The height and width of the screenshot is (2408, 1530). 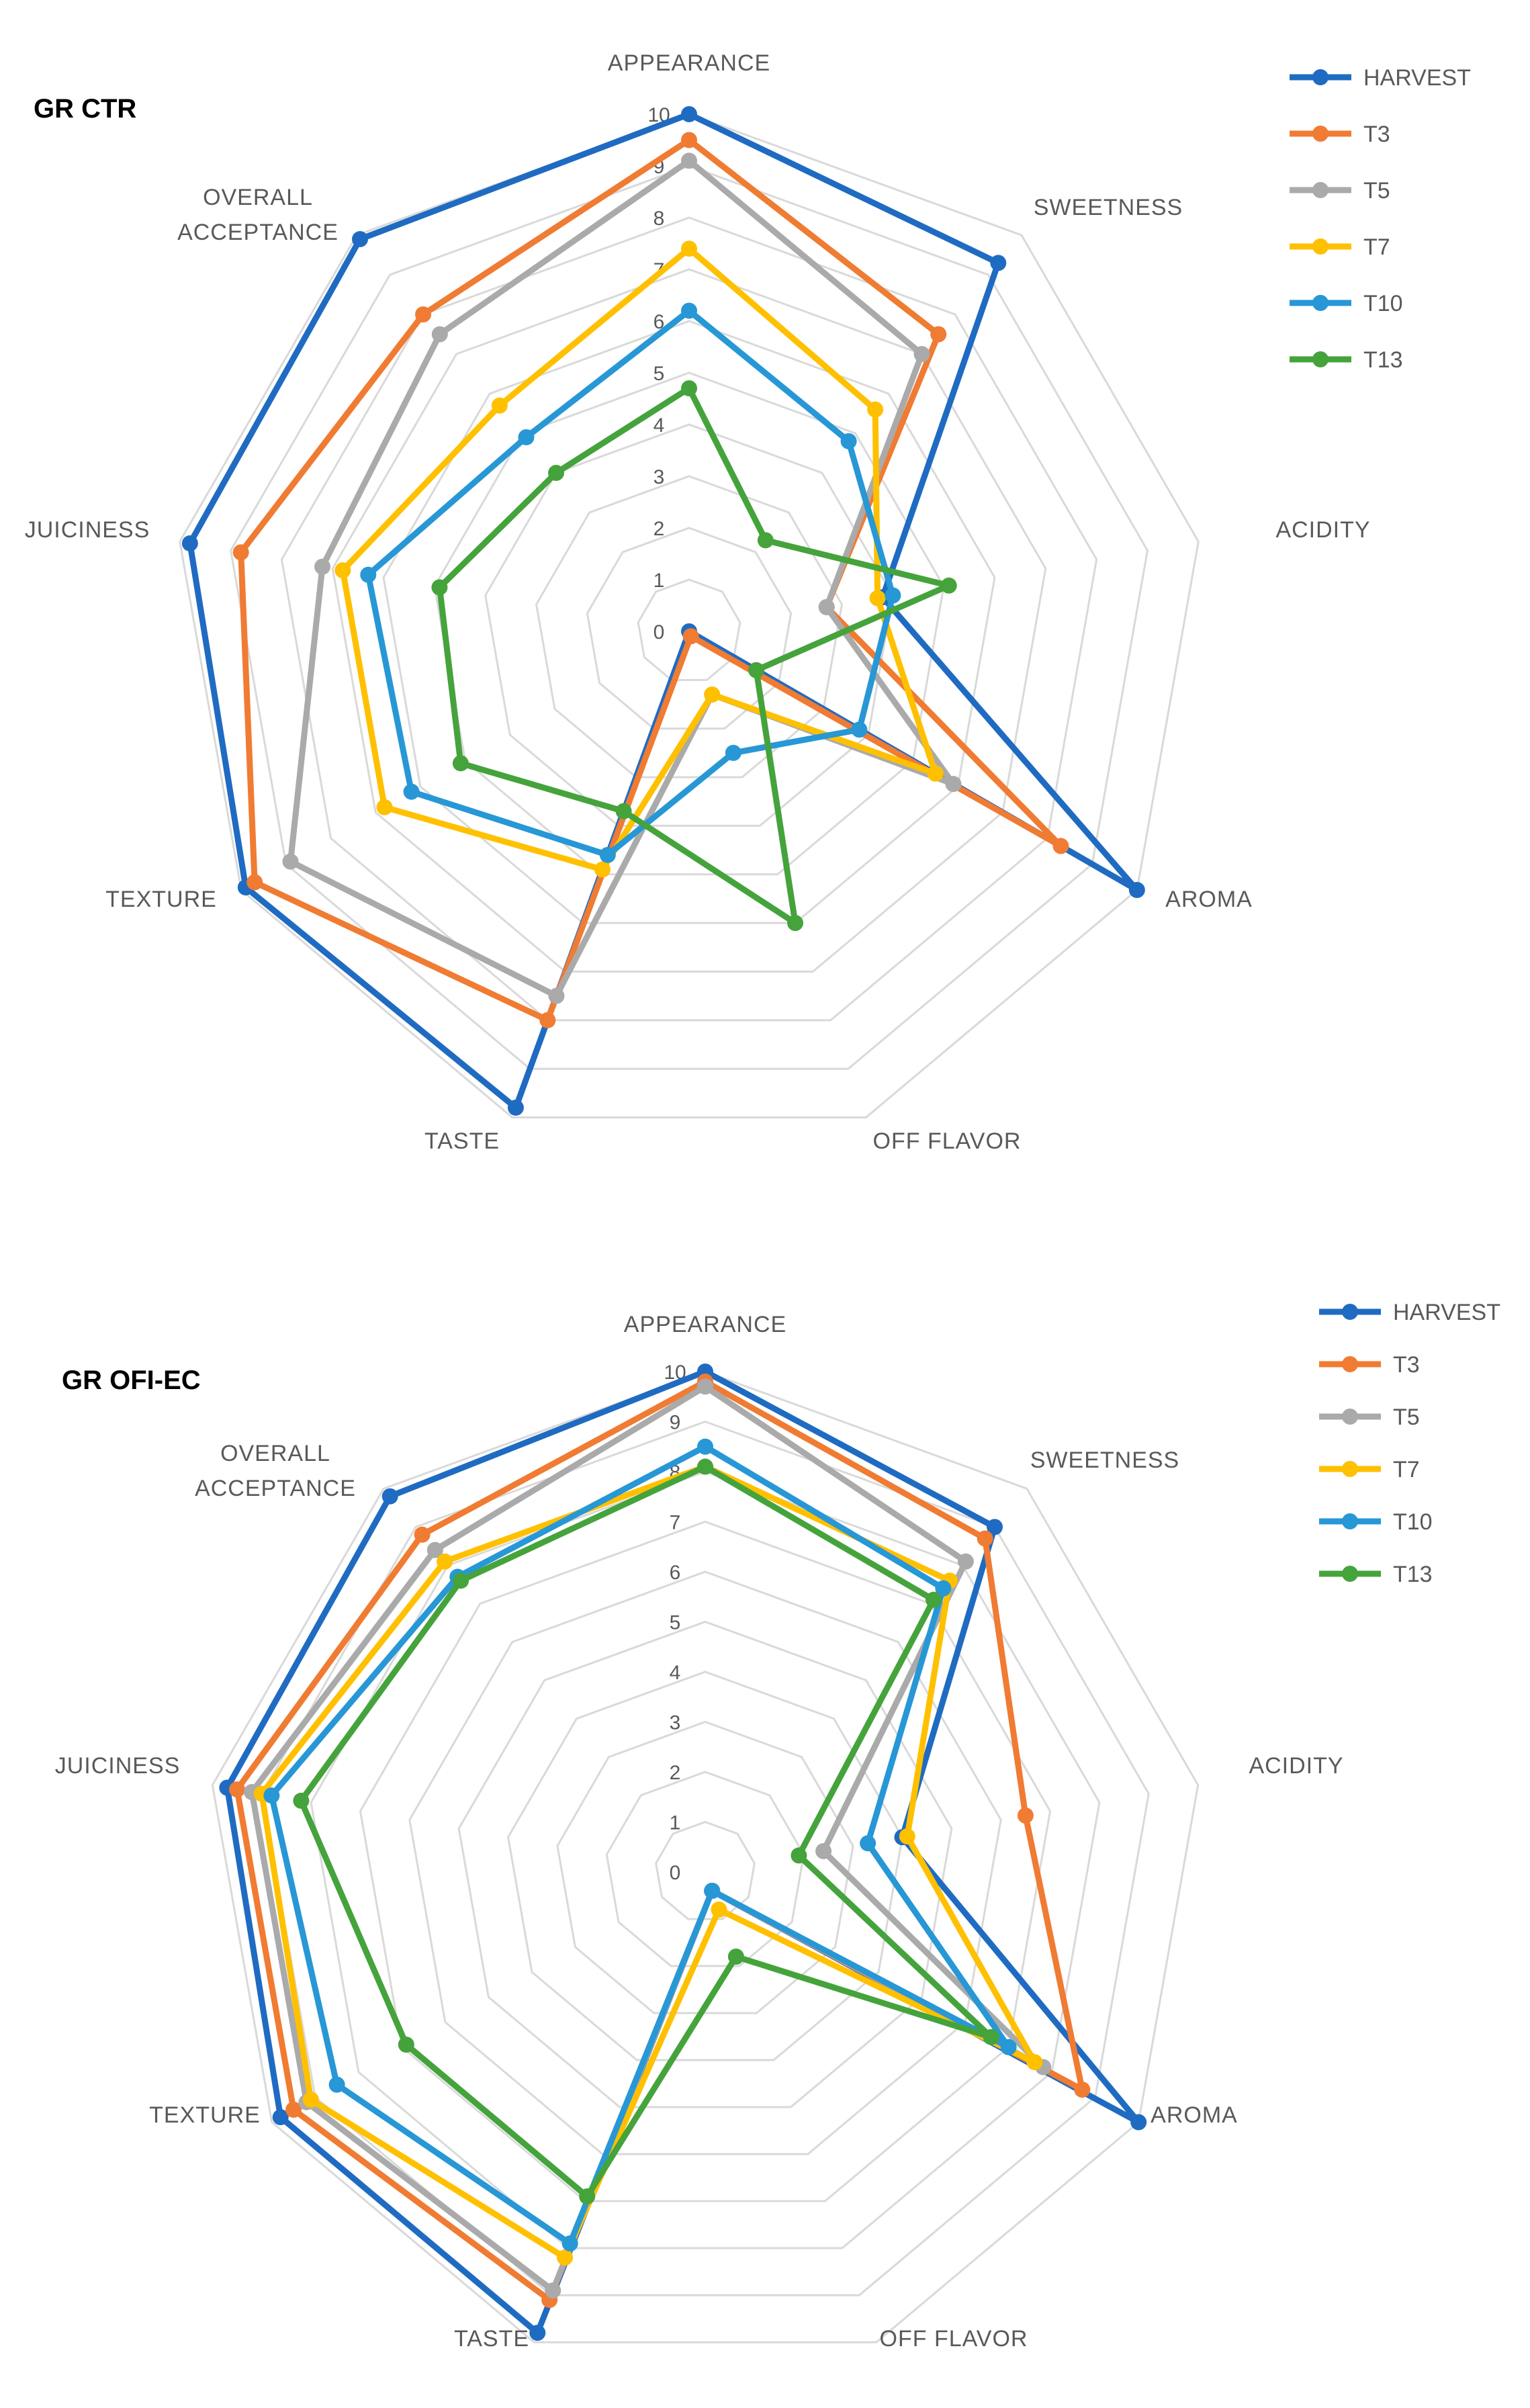 I want to click on data-point-t3-taste, so click(x=548, y=1020).